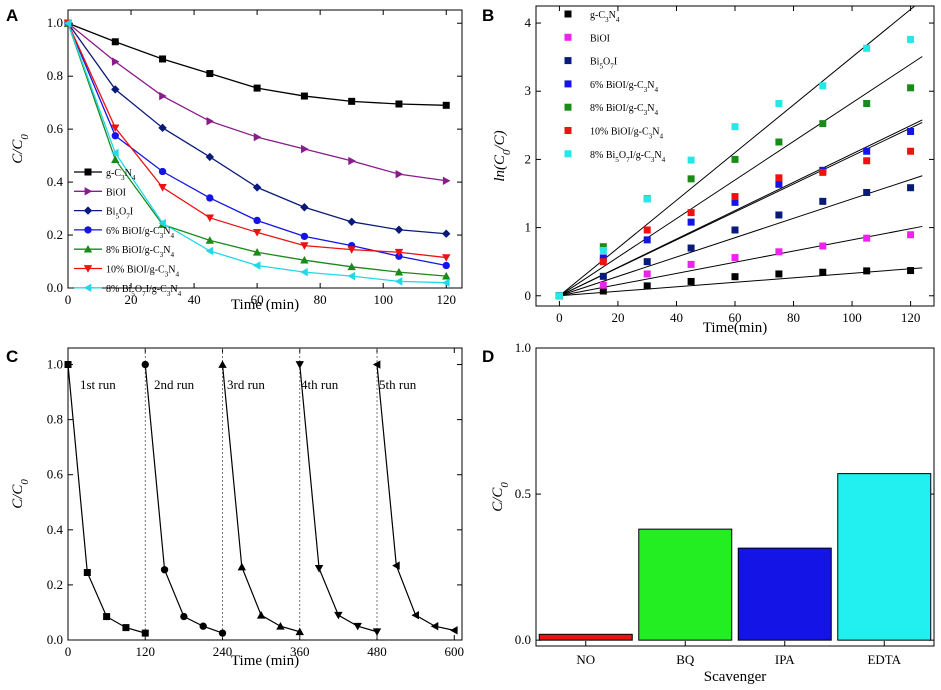  I want to click on run-line, so click(415, 497).